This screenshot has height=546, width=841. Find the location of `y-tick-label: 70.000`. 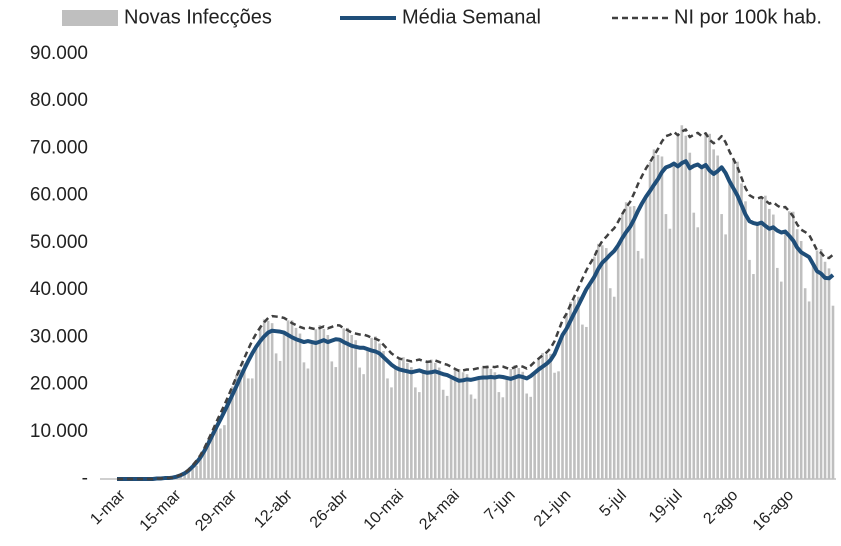

y-tick-label: 70.000 is located at coordinates (59, 147).